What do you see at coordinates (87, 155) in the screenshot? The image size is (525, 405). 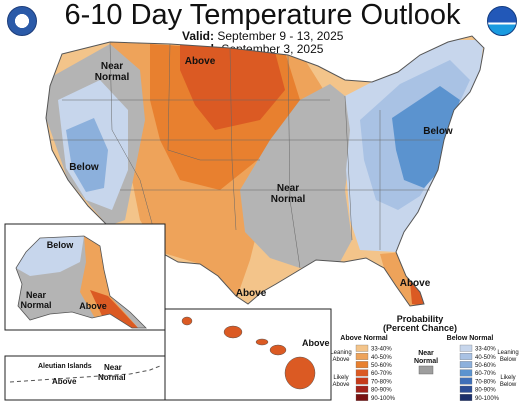 I see `below-50-60-west-region` at bounding box center [87, 155].